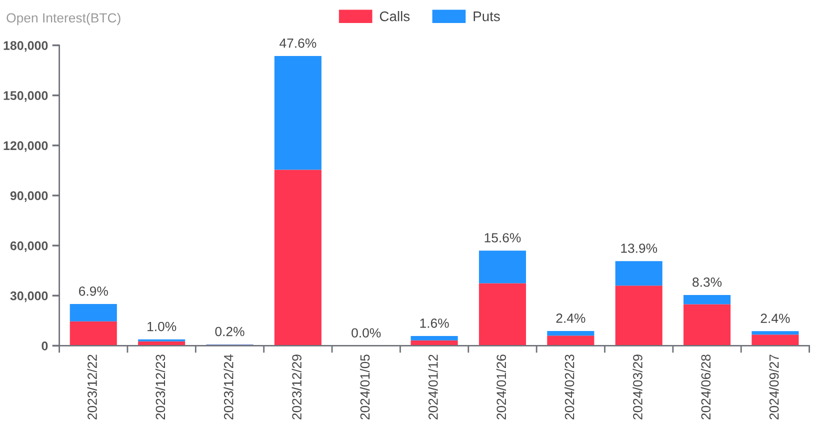  Describe the element at coordinates (639, 248) in the screenshot. I see `annotation: 13.9%` at that location.